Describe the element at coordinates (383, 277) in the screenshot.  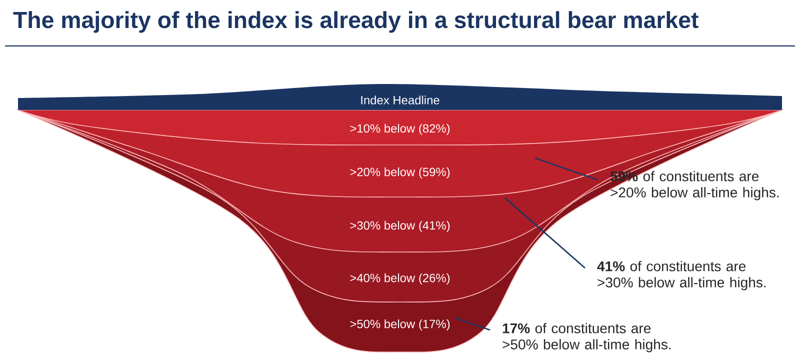
I see `category-label: >40% below` at that location.